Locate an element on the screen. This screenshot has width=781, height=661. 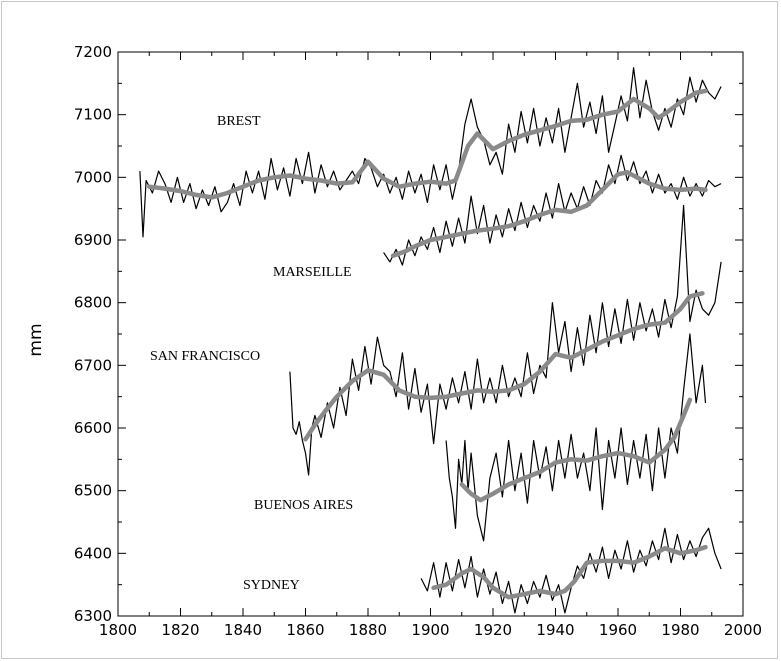
annual-line-marseille is located at coordinates (552, 210).